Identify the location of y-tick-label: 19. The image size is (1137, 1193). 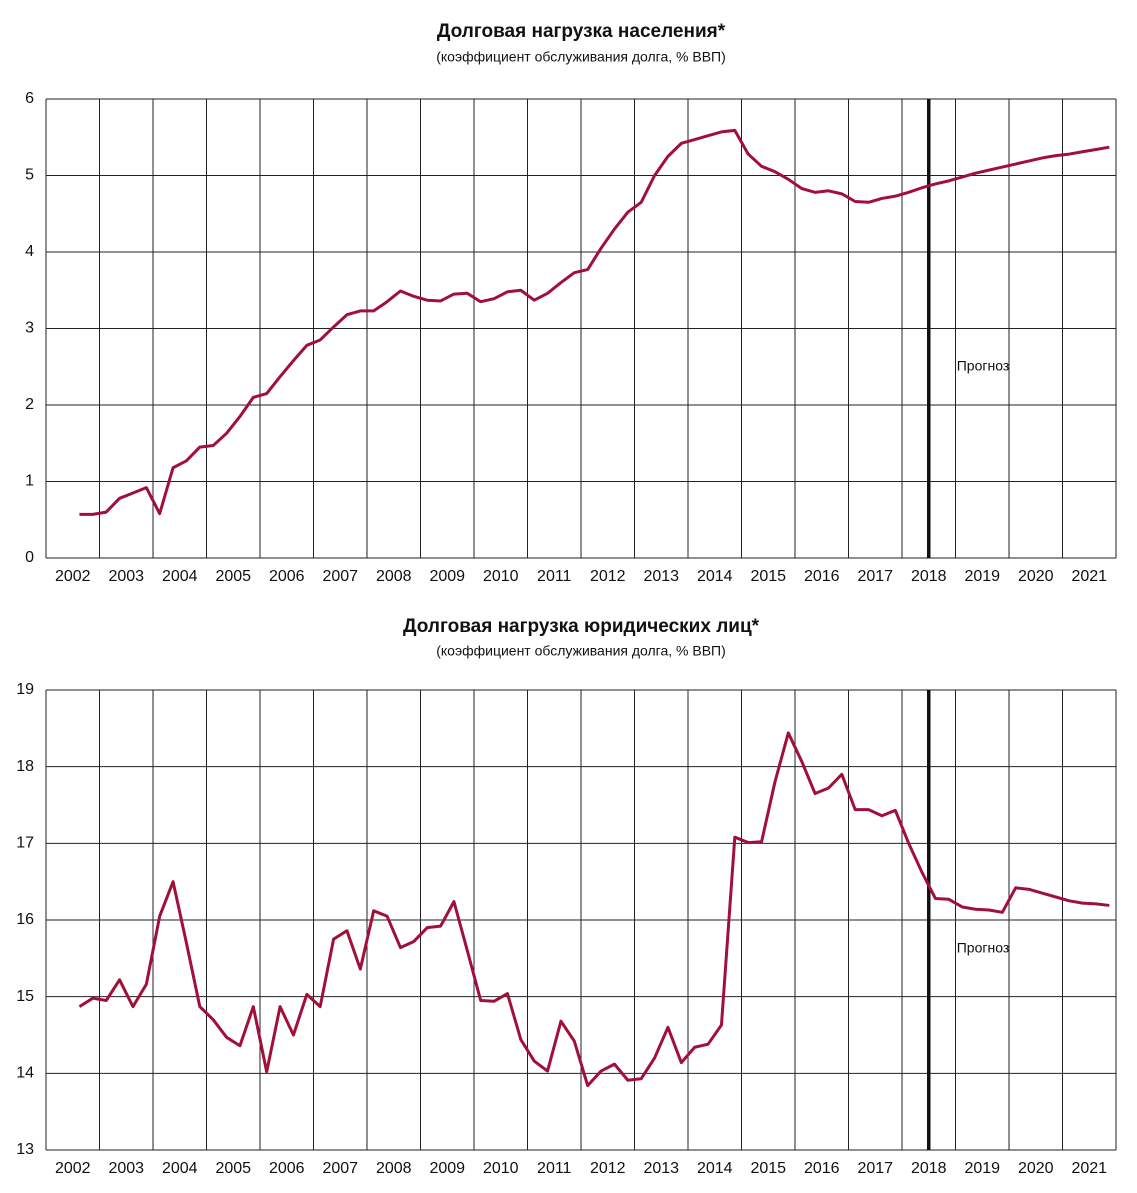
(25, 689).